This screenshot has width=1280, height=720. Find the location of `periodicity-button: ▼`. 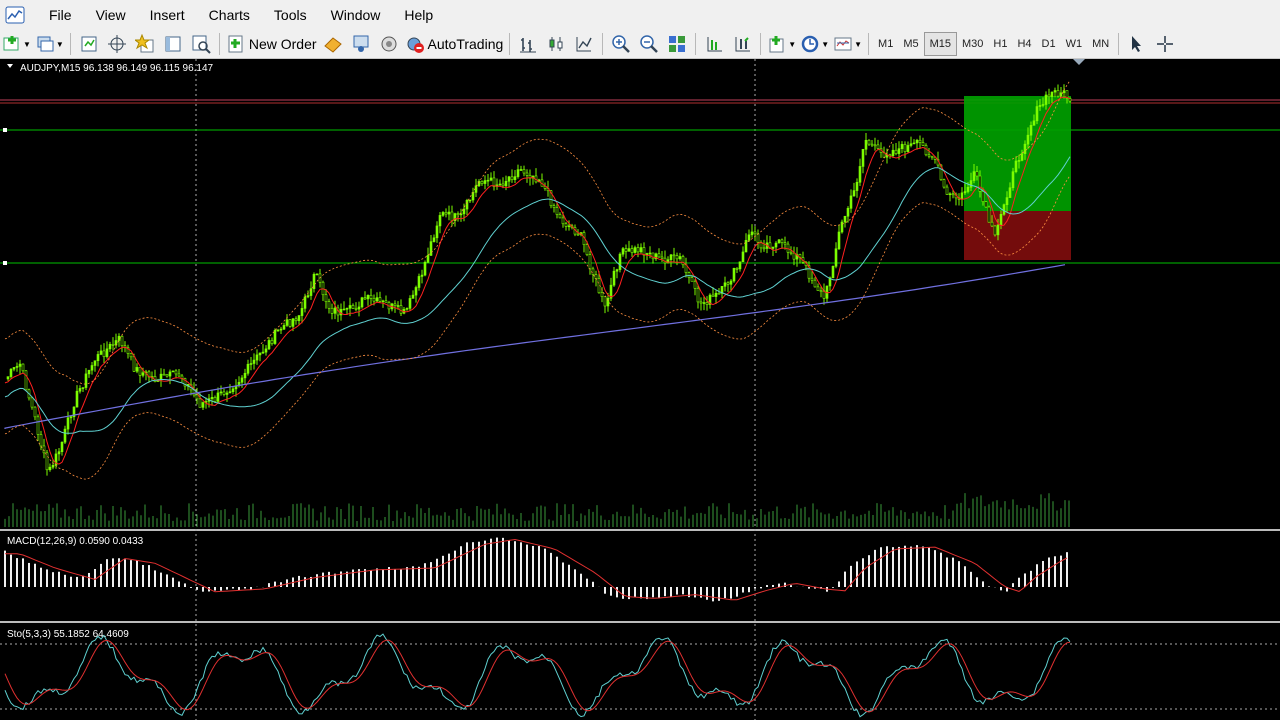

periodicity-button: ▼ is located at coordinates (814, 44).